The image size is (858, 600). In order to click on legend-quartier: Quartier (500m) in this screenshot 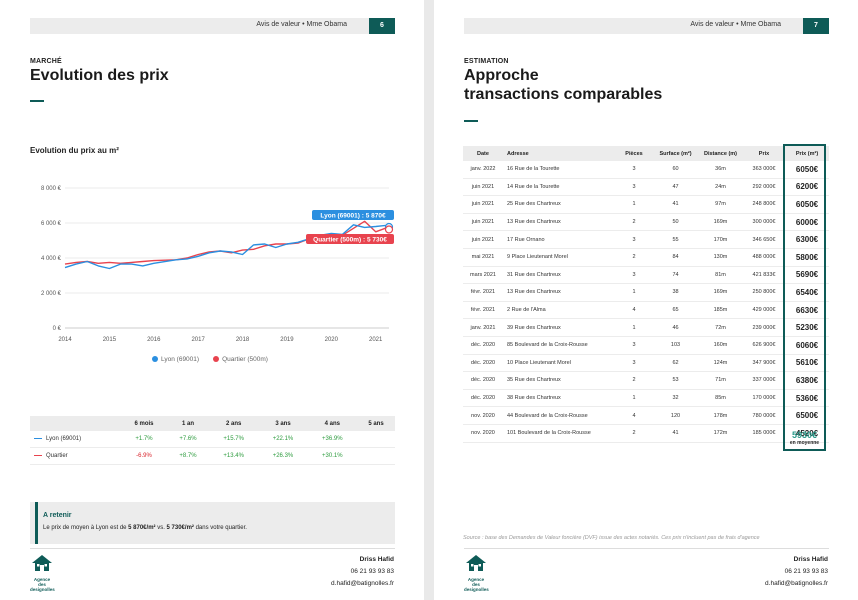, I will do `click(240, 359)`.